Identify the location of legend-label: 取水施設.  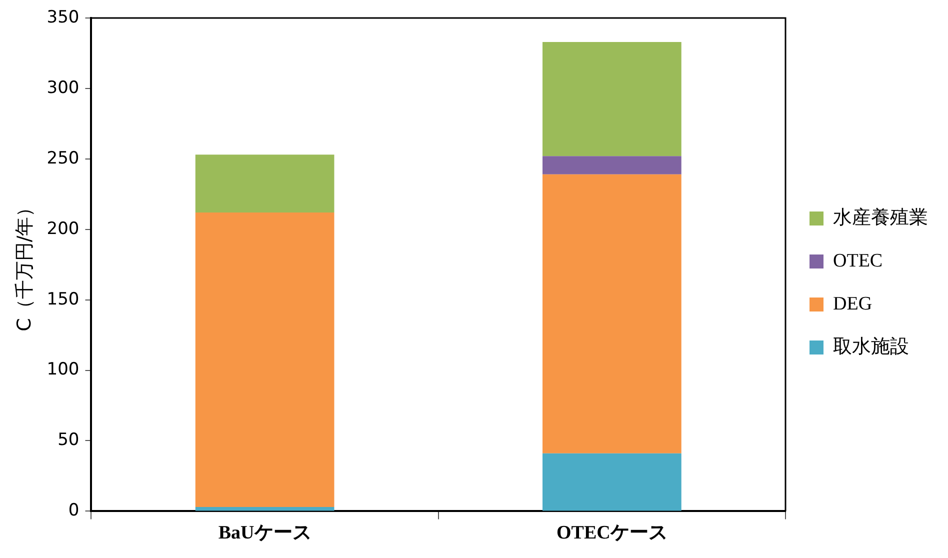
(871, 347).